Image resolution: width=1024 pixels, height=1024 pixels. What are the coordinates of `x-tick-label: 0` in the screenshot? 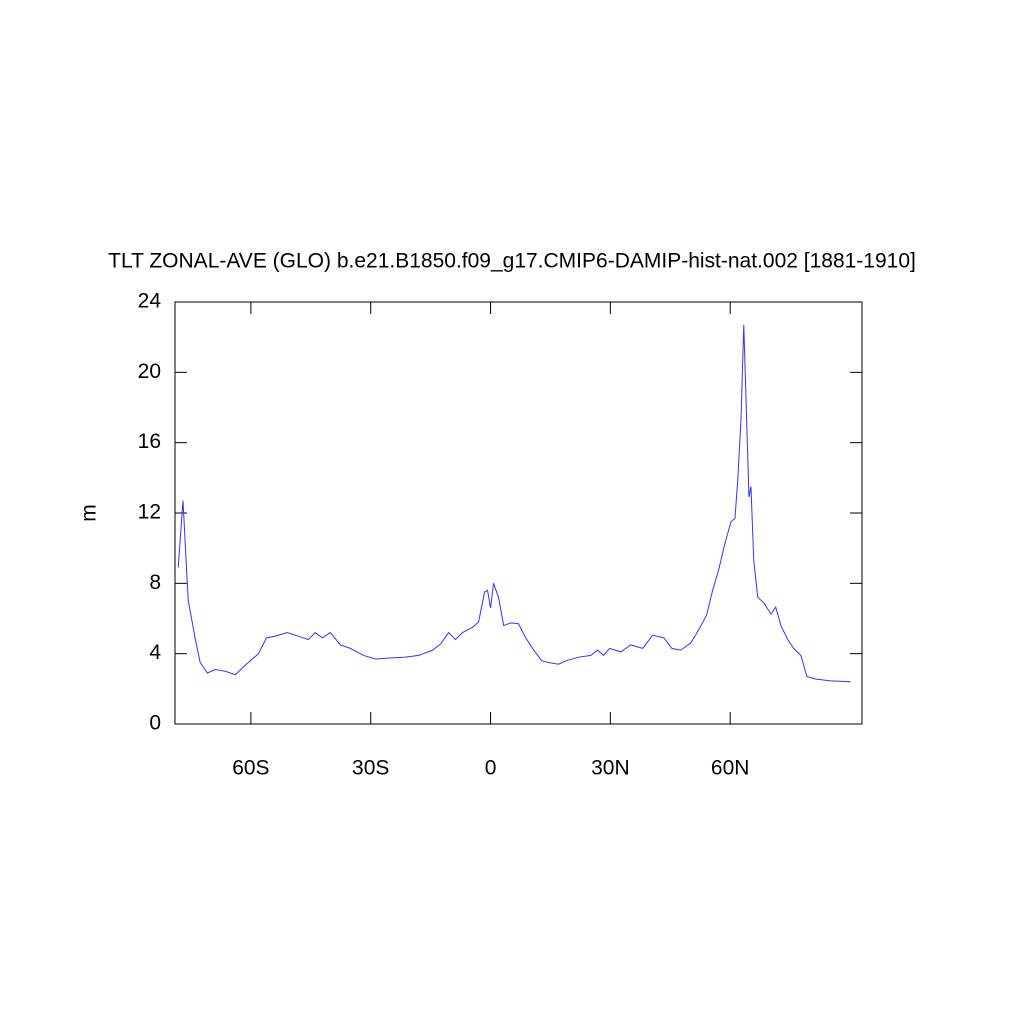 It's located at (491, 768).